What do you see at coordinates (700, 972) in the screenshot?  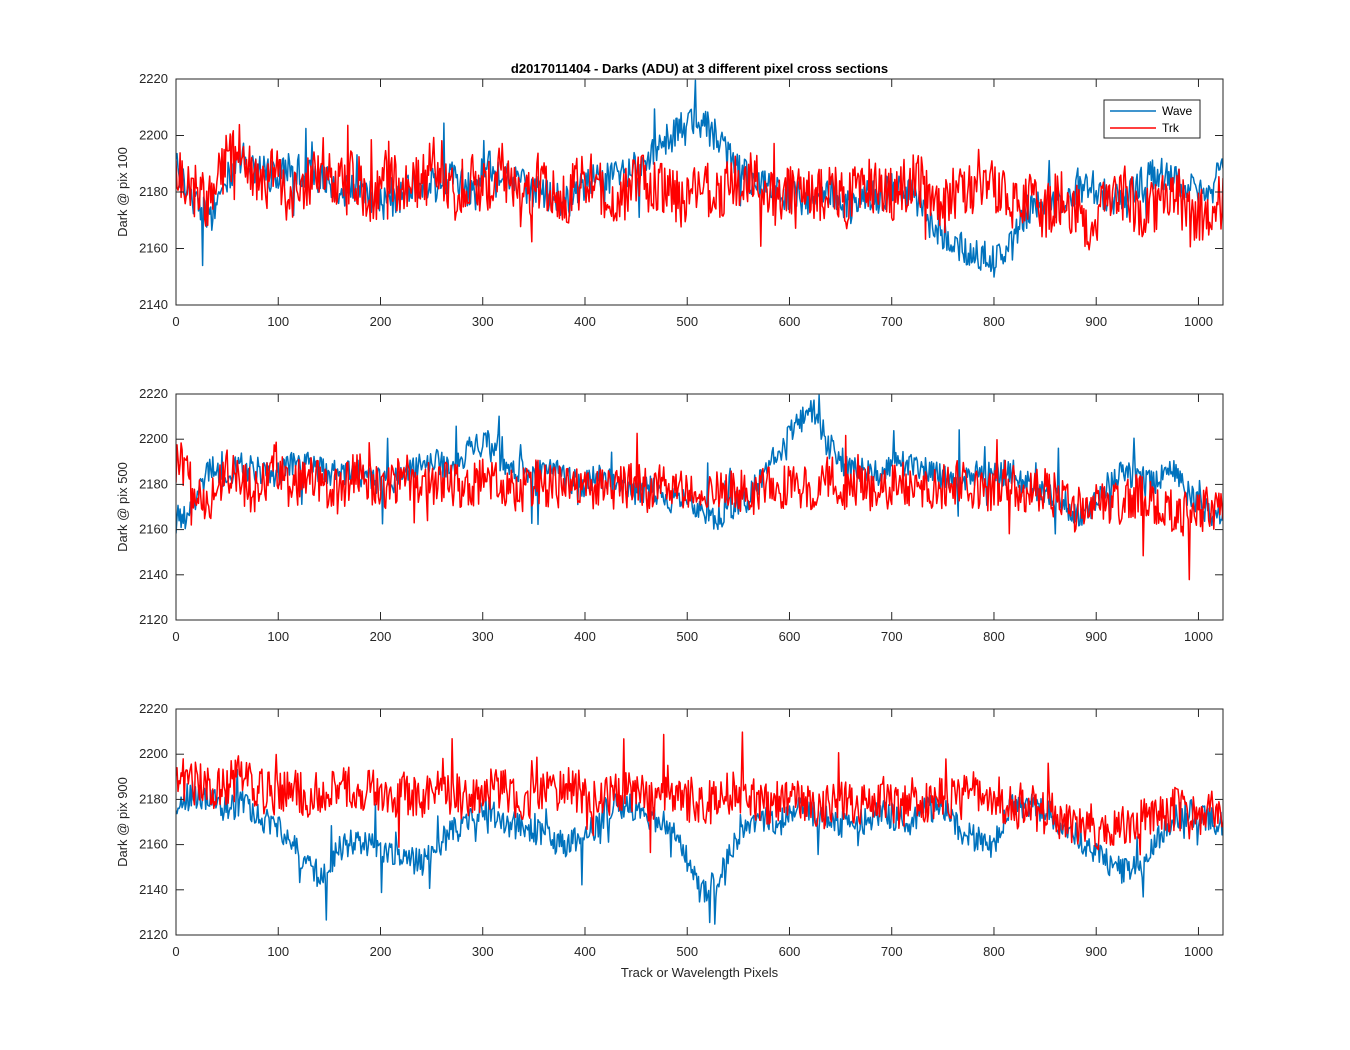 I see `x-axis-label: Track or Wavelength Pixels` at bounding box center [700, 972].